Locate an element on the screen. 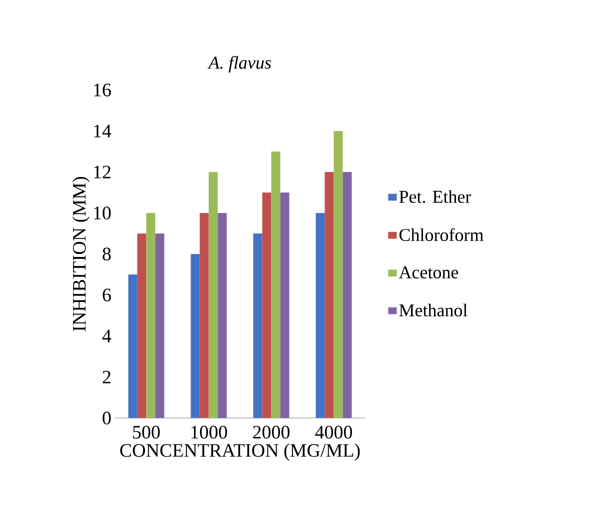 The image size is (589, 529). y-tick-label: 6 is located at coordinates (106, 295).